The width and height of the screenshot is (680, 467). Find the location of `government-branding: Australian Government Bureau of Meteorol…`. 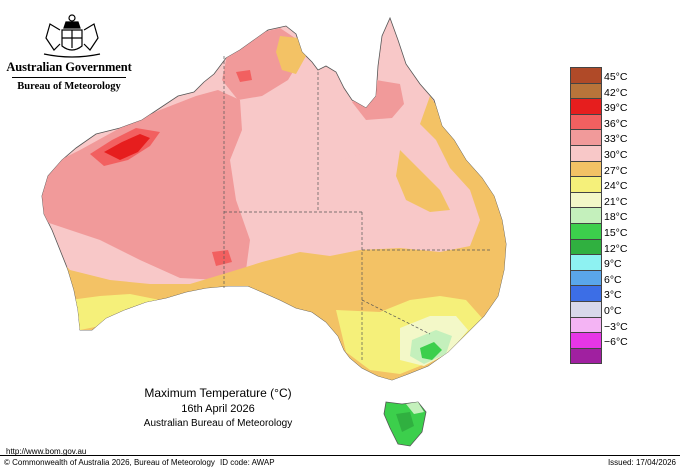

government-branding: Australian Government Bureau of Meteorol… is located at coordinates (69, 76).